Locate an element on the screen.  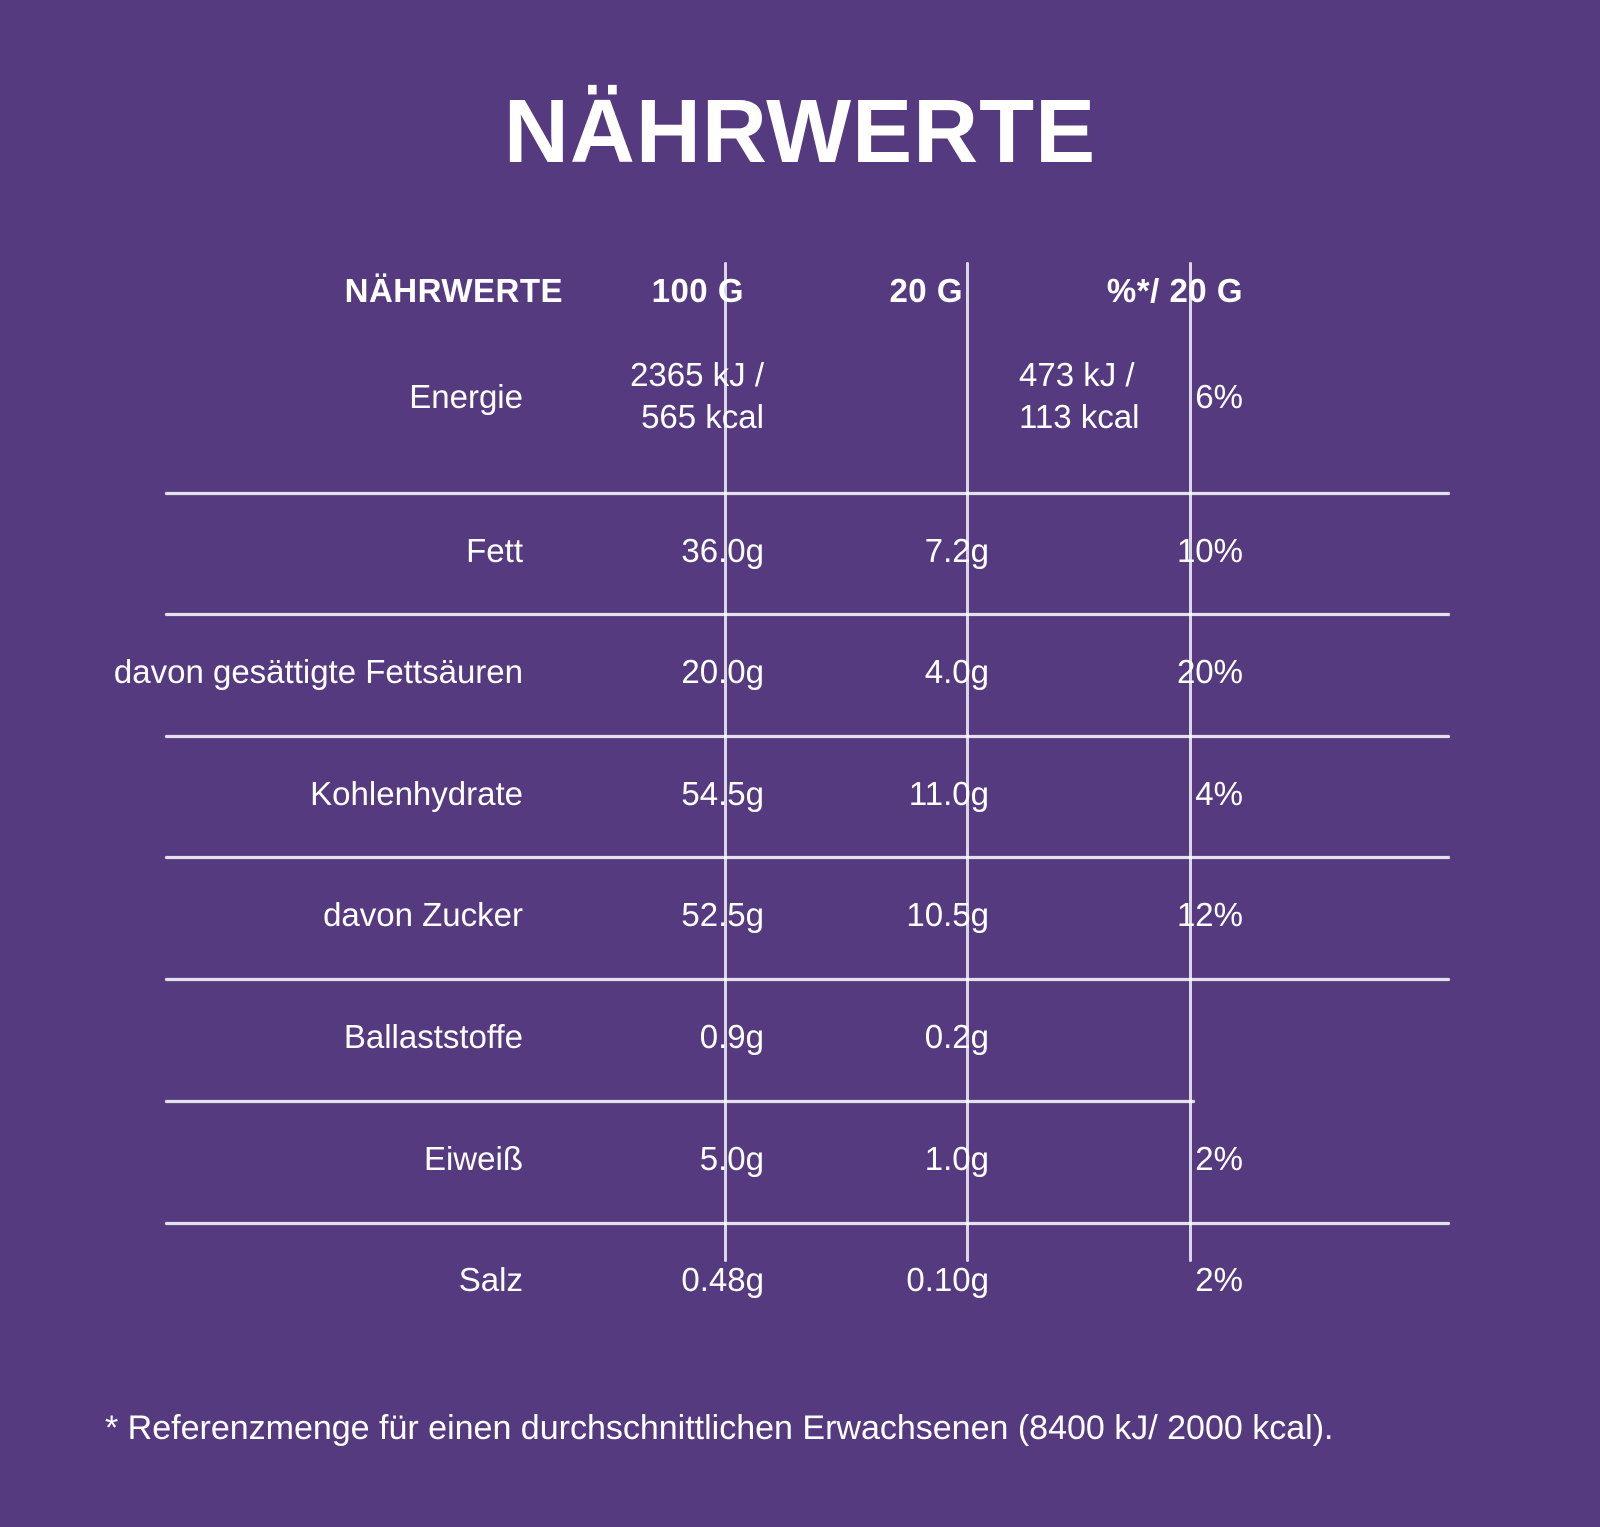
cell-per-20g: 473 kJ / 113 kcal is located at coordinates (1079, 396).